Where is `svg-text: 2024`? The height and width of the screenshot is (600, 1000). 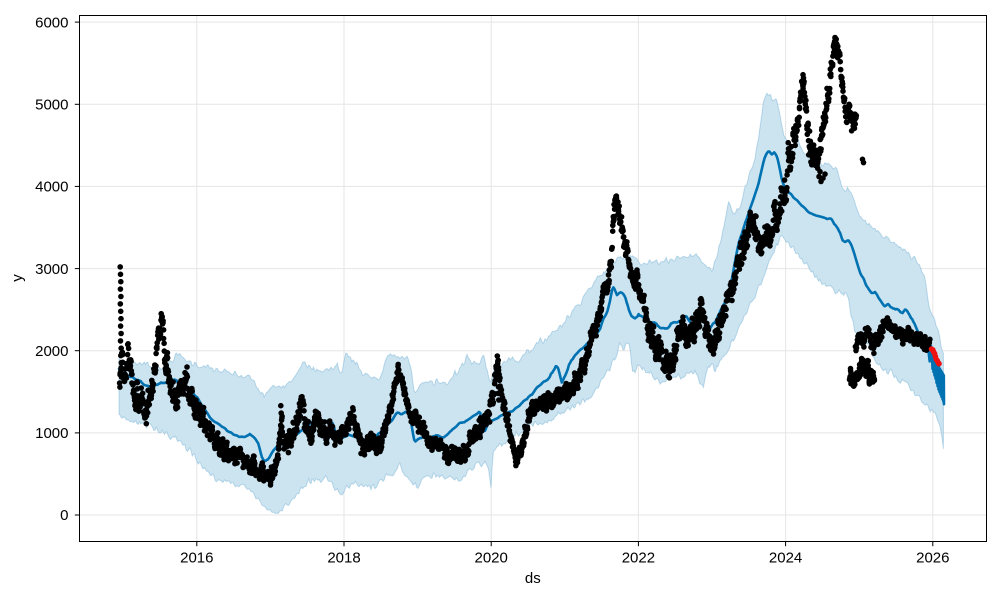 svg-text: 2024 is located at coordinates (785, 558).